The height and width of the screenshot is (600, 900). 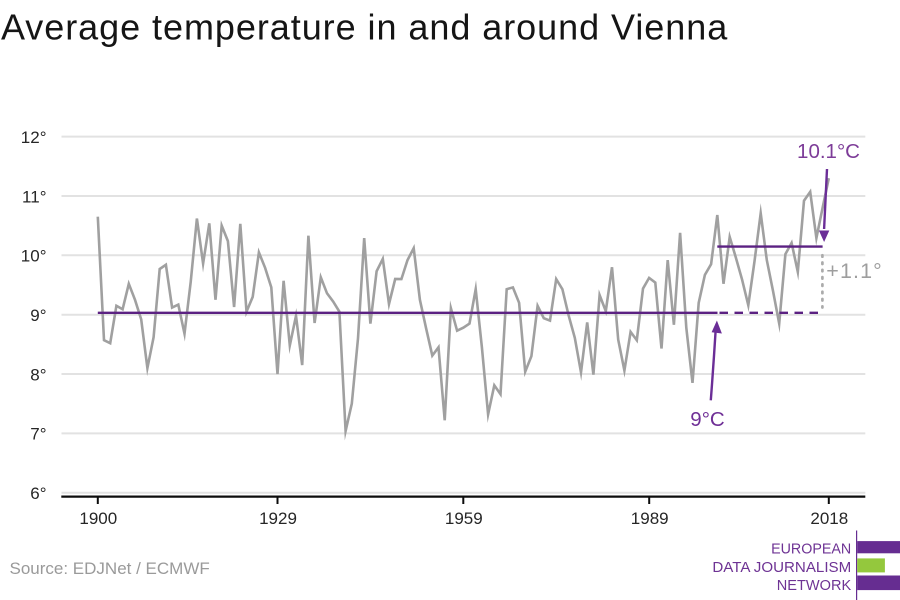 I want to click on svg-text: +1.1°, so click(x=854, y=271).